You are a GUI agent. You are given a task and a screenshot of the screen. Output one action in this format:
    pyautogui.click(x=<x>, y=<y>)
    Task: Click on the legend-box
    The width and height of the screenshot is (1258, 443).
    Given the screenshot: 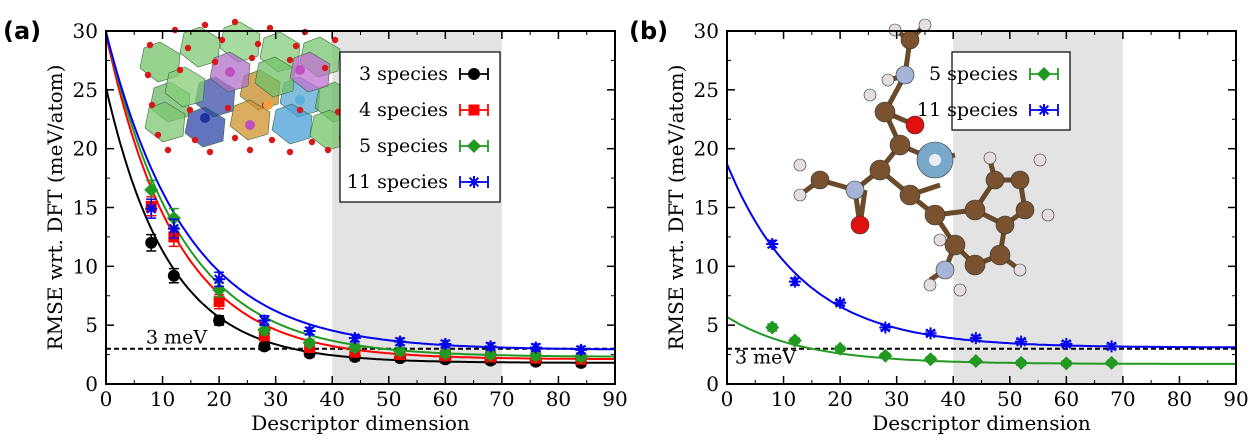 What is the action you would take?
    pyautogui.click(x=1011, y=91)
    